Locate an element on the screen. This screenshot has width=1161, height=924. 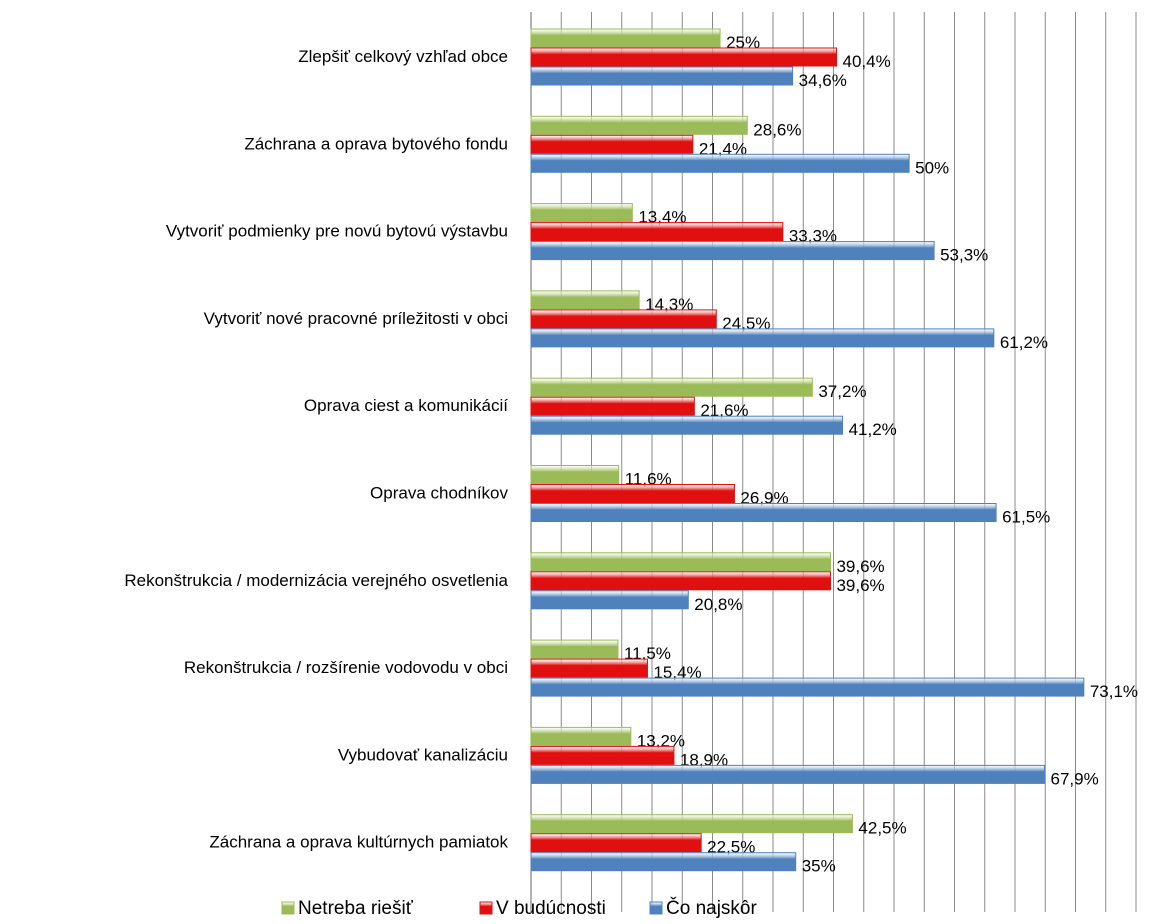
value-label: 28,6% is located at coordinates (777, 129).